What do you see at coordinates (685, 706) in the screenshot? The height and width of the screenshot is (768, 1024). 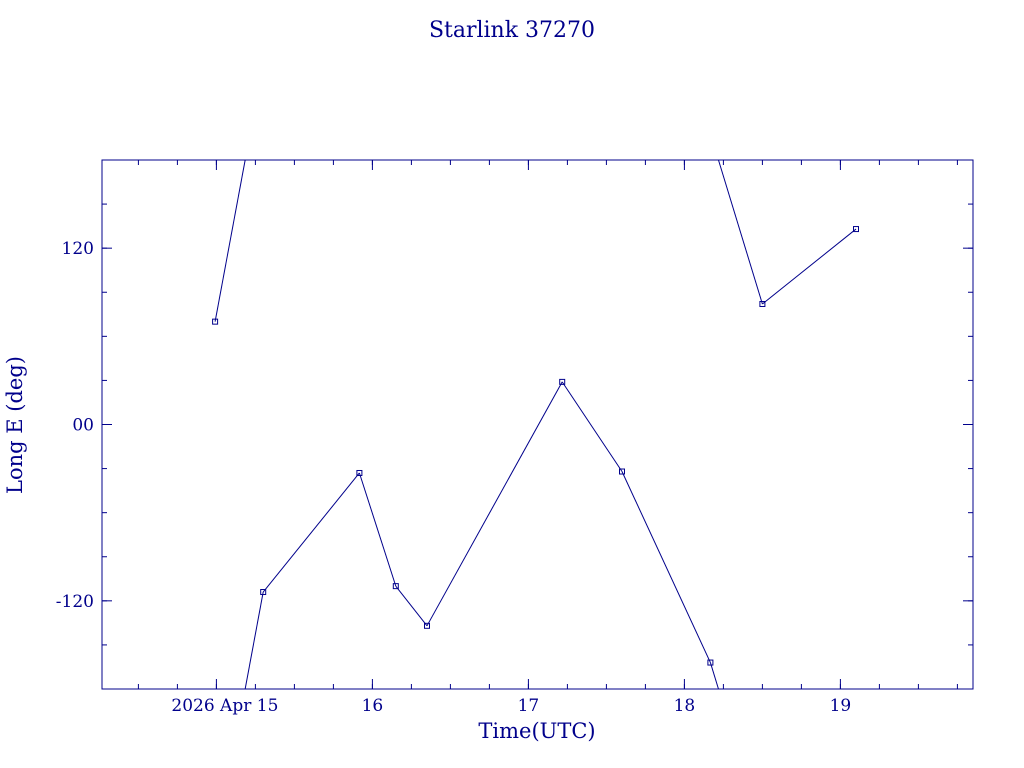 I see `x-tick-label: 18` at bounding box center [685, 706].